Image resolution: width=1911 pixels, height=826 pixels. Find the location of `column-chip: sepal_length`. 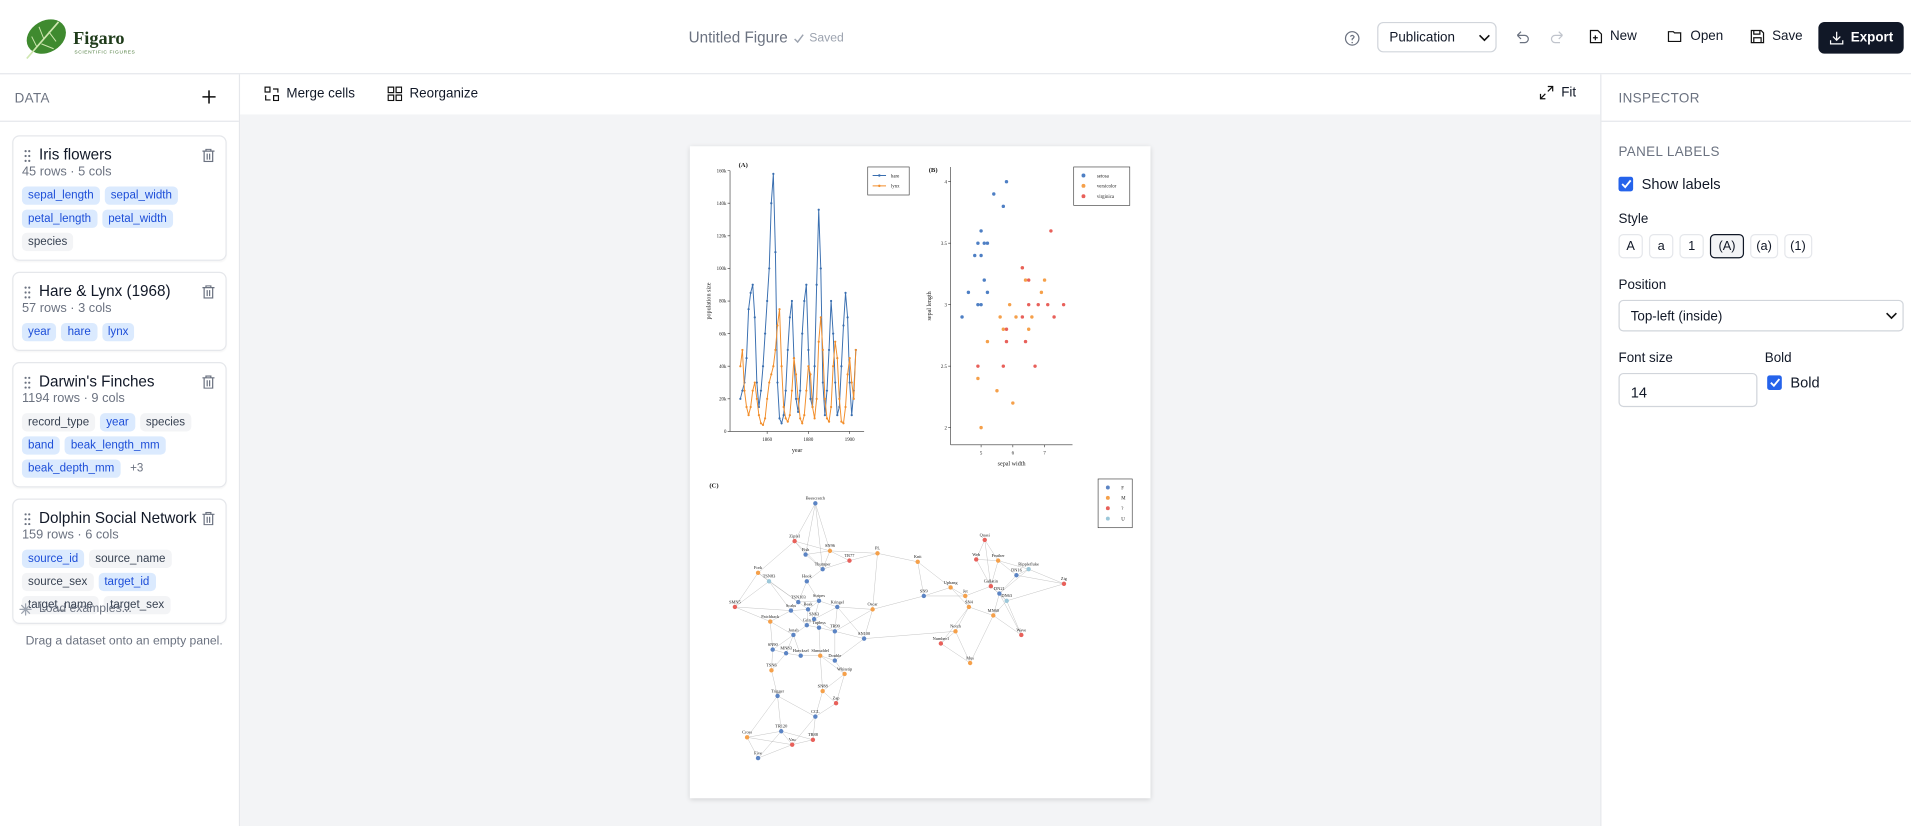

column-chip: sepal_length is located at coordinates (60, 195).